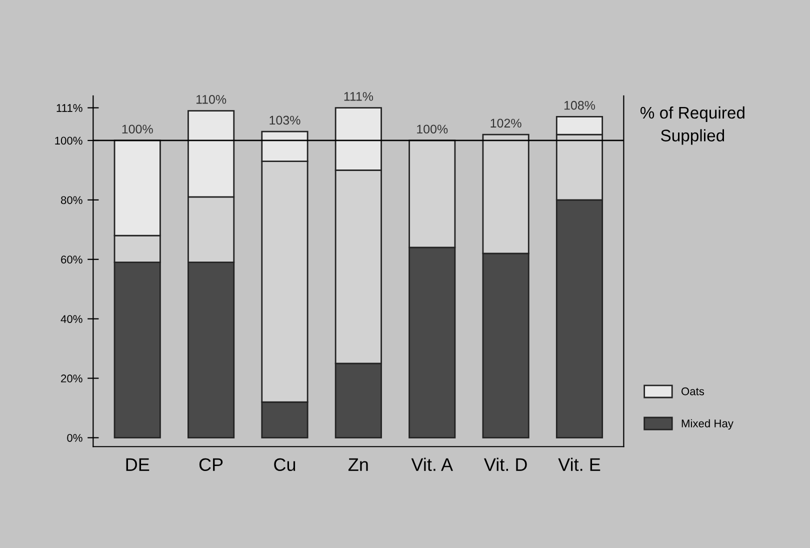 The width and height of the screenshot is (810, 548). I want to click on y-tick-label: 111%, so click(69, 108).